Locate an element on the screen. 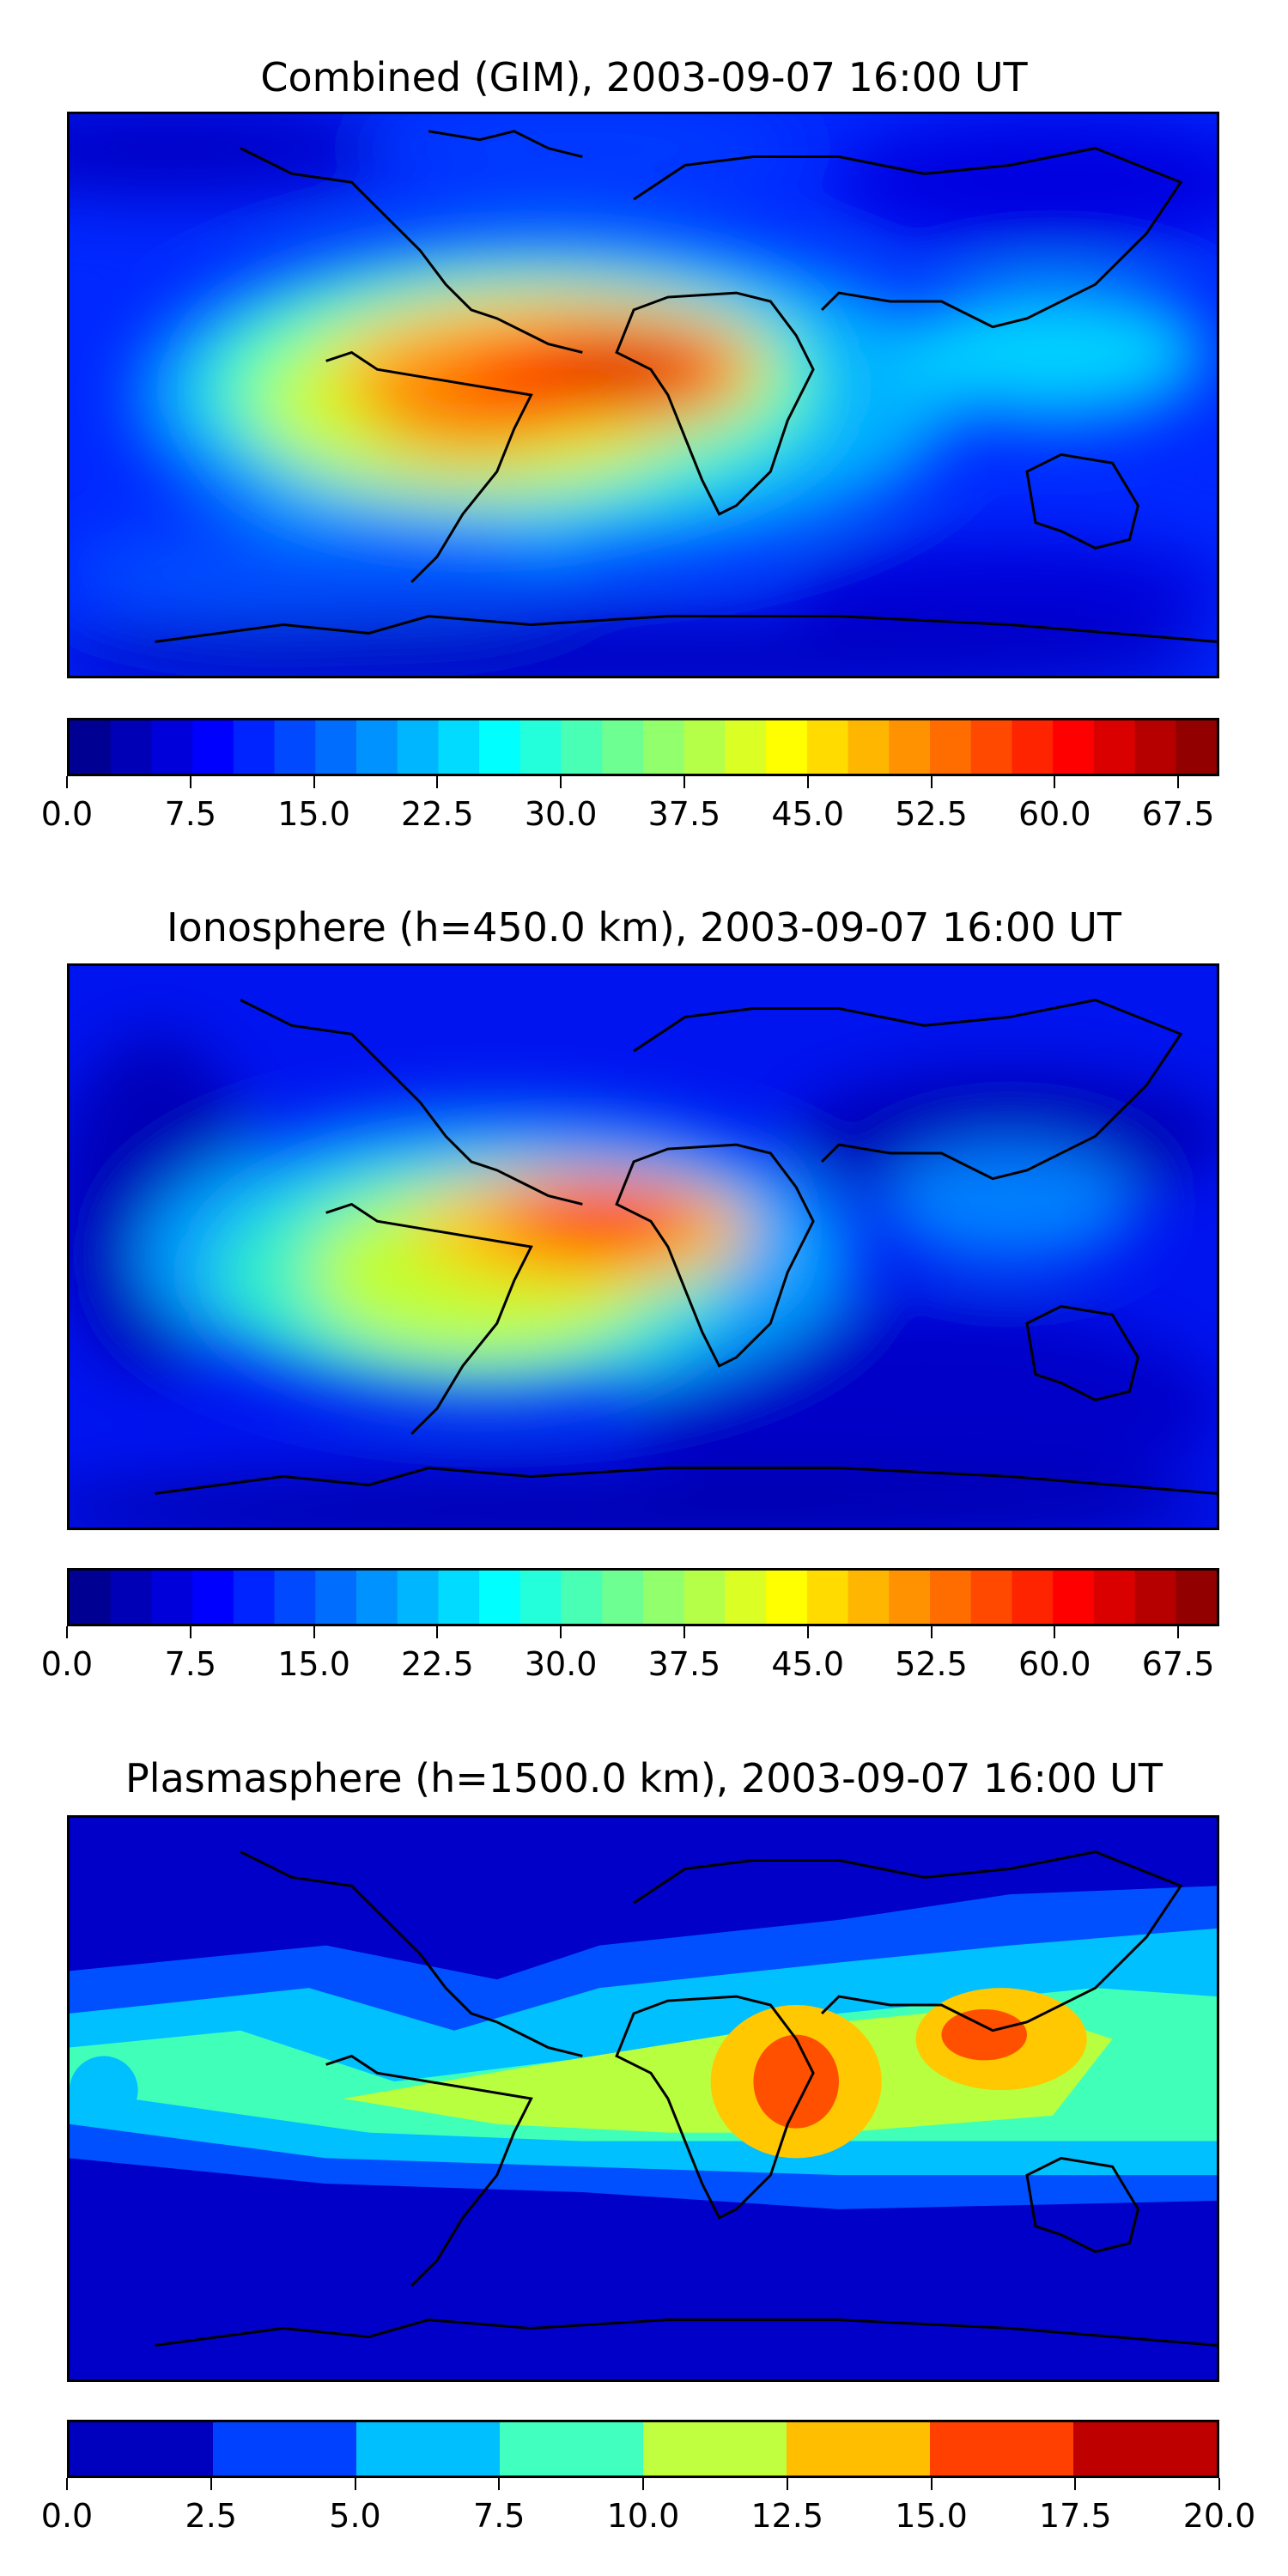  colorbar-tick-label: 0.0 is located at coordinates (67, 1664).